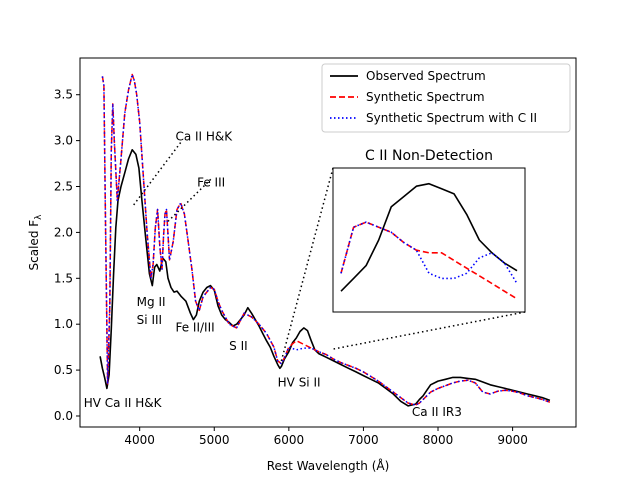 The image size is (640, 480). I want to click on legend-box, so click(446, 98).